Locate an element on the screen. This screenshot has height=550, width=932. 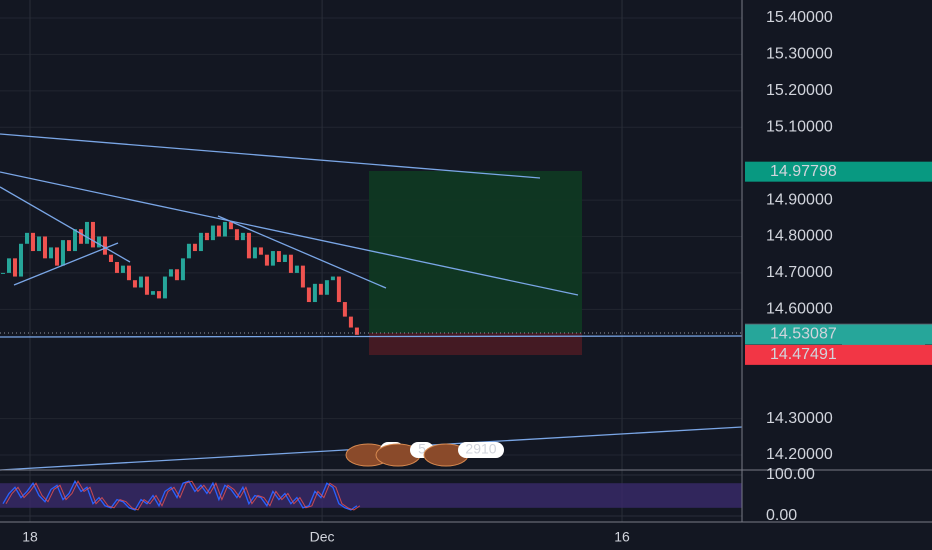
oscillator-band is located at coordinates (371, 495).